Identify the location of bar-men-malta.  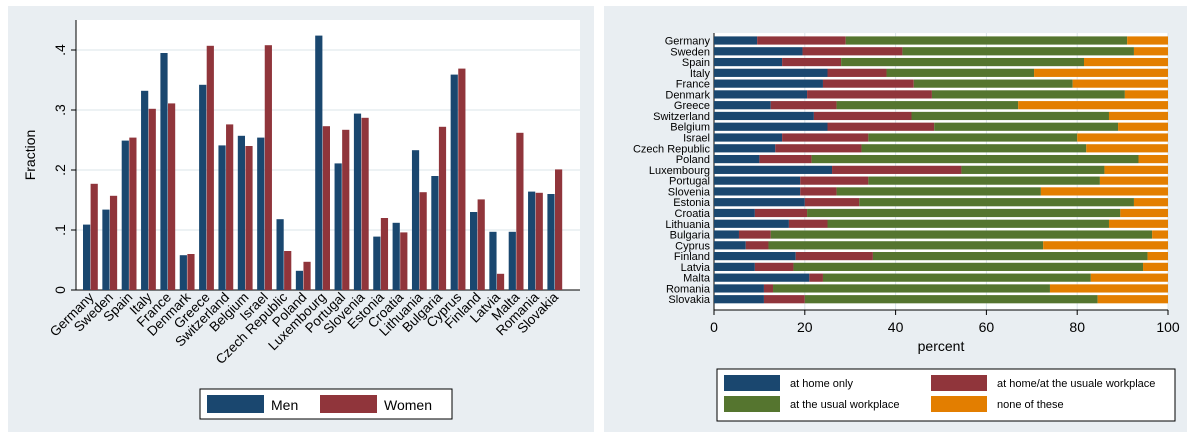
(512, 260).